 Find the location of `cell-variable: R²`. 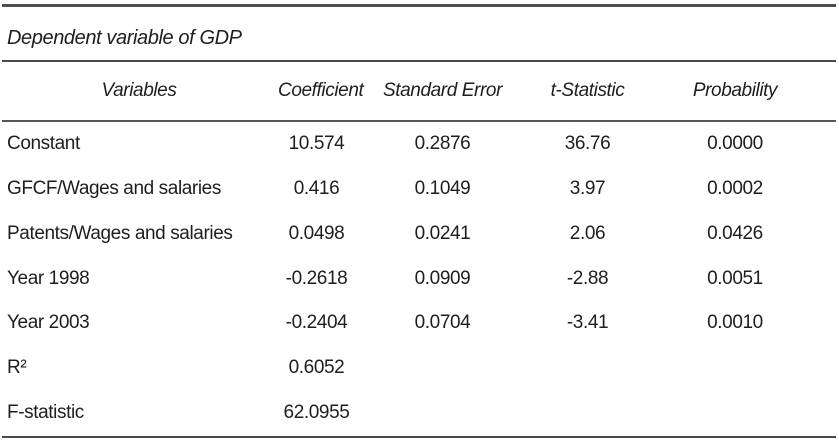

cell-variable: R² is located at coordinates (17, 367).